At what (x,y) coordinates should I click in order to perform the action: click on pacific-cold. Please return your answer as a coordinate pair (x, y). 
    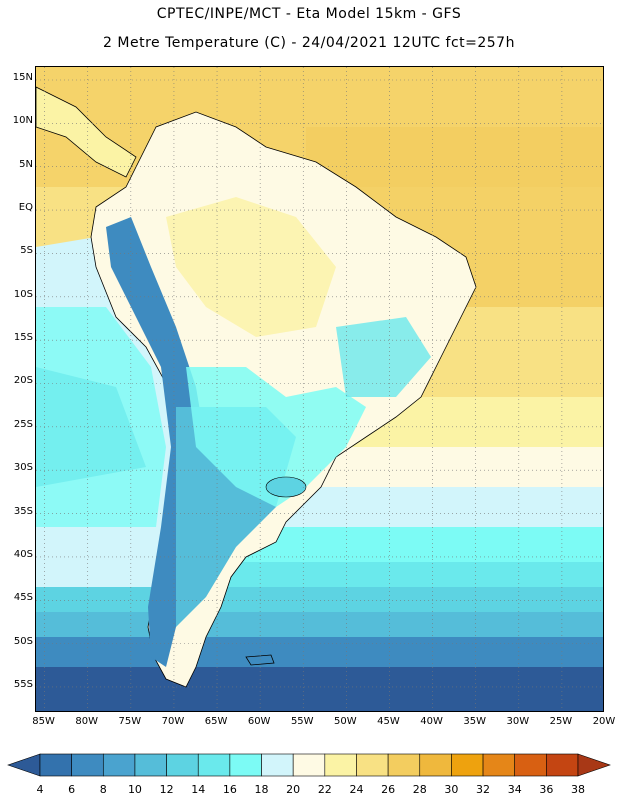
    Looking at the image, I should click on (91, 427).